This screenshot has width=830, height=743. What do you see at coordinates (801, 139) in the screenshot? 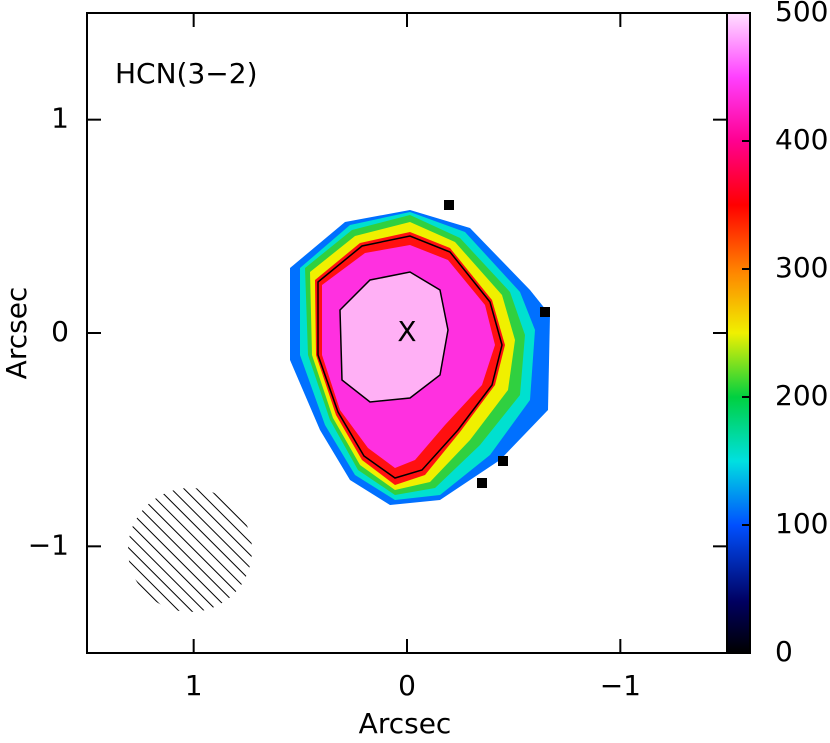
I see `colorbar-tick-label: 400` at bounding box center [801, 139].